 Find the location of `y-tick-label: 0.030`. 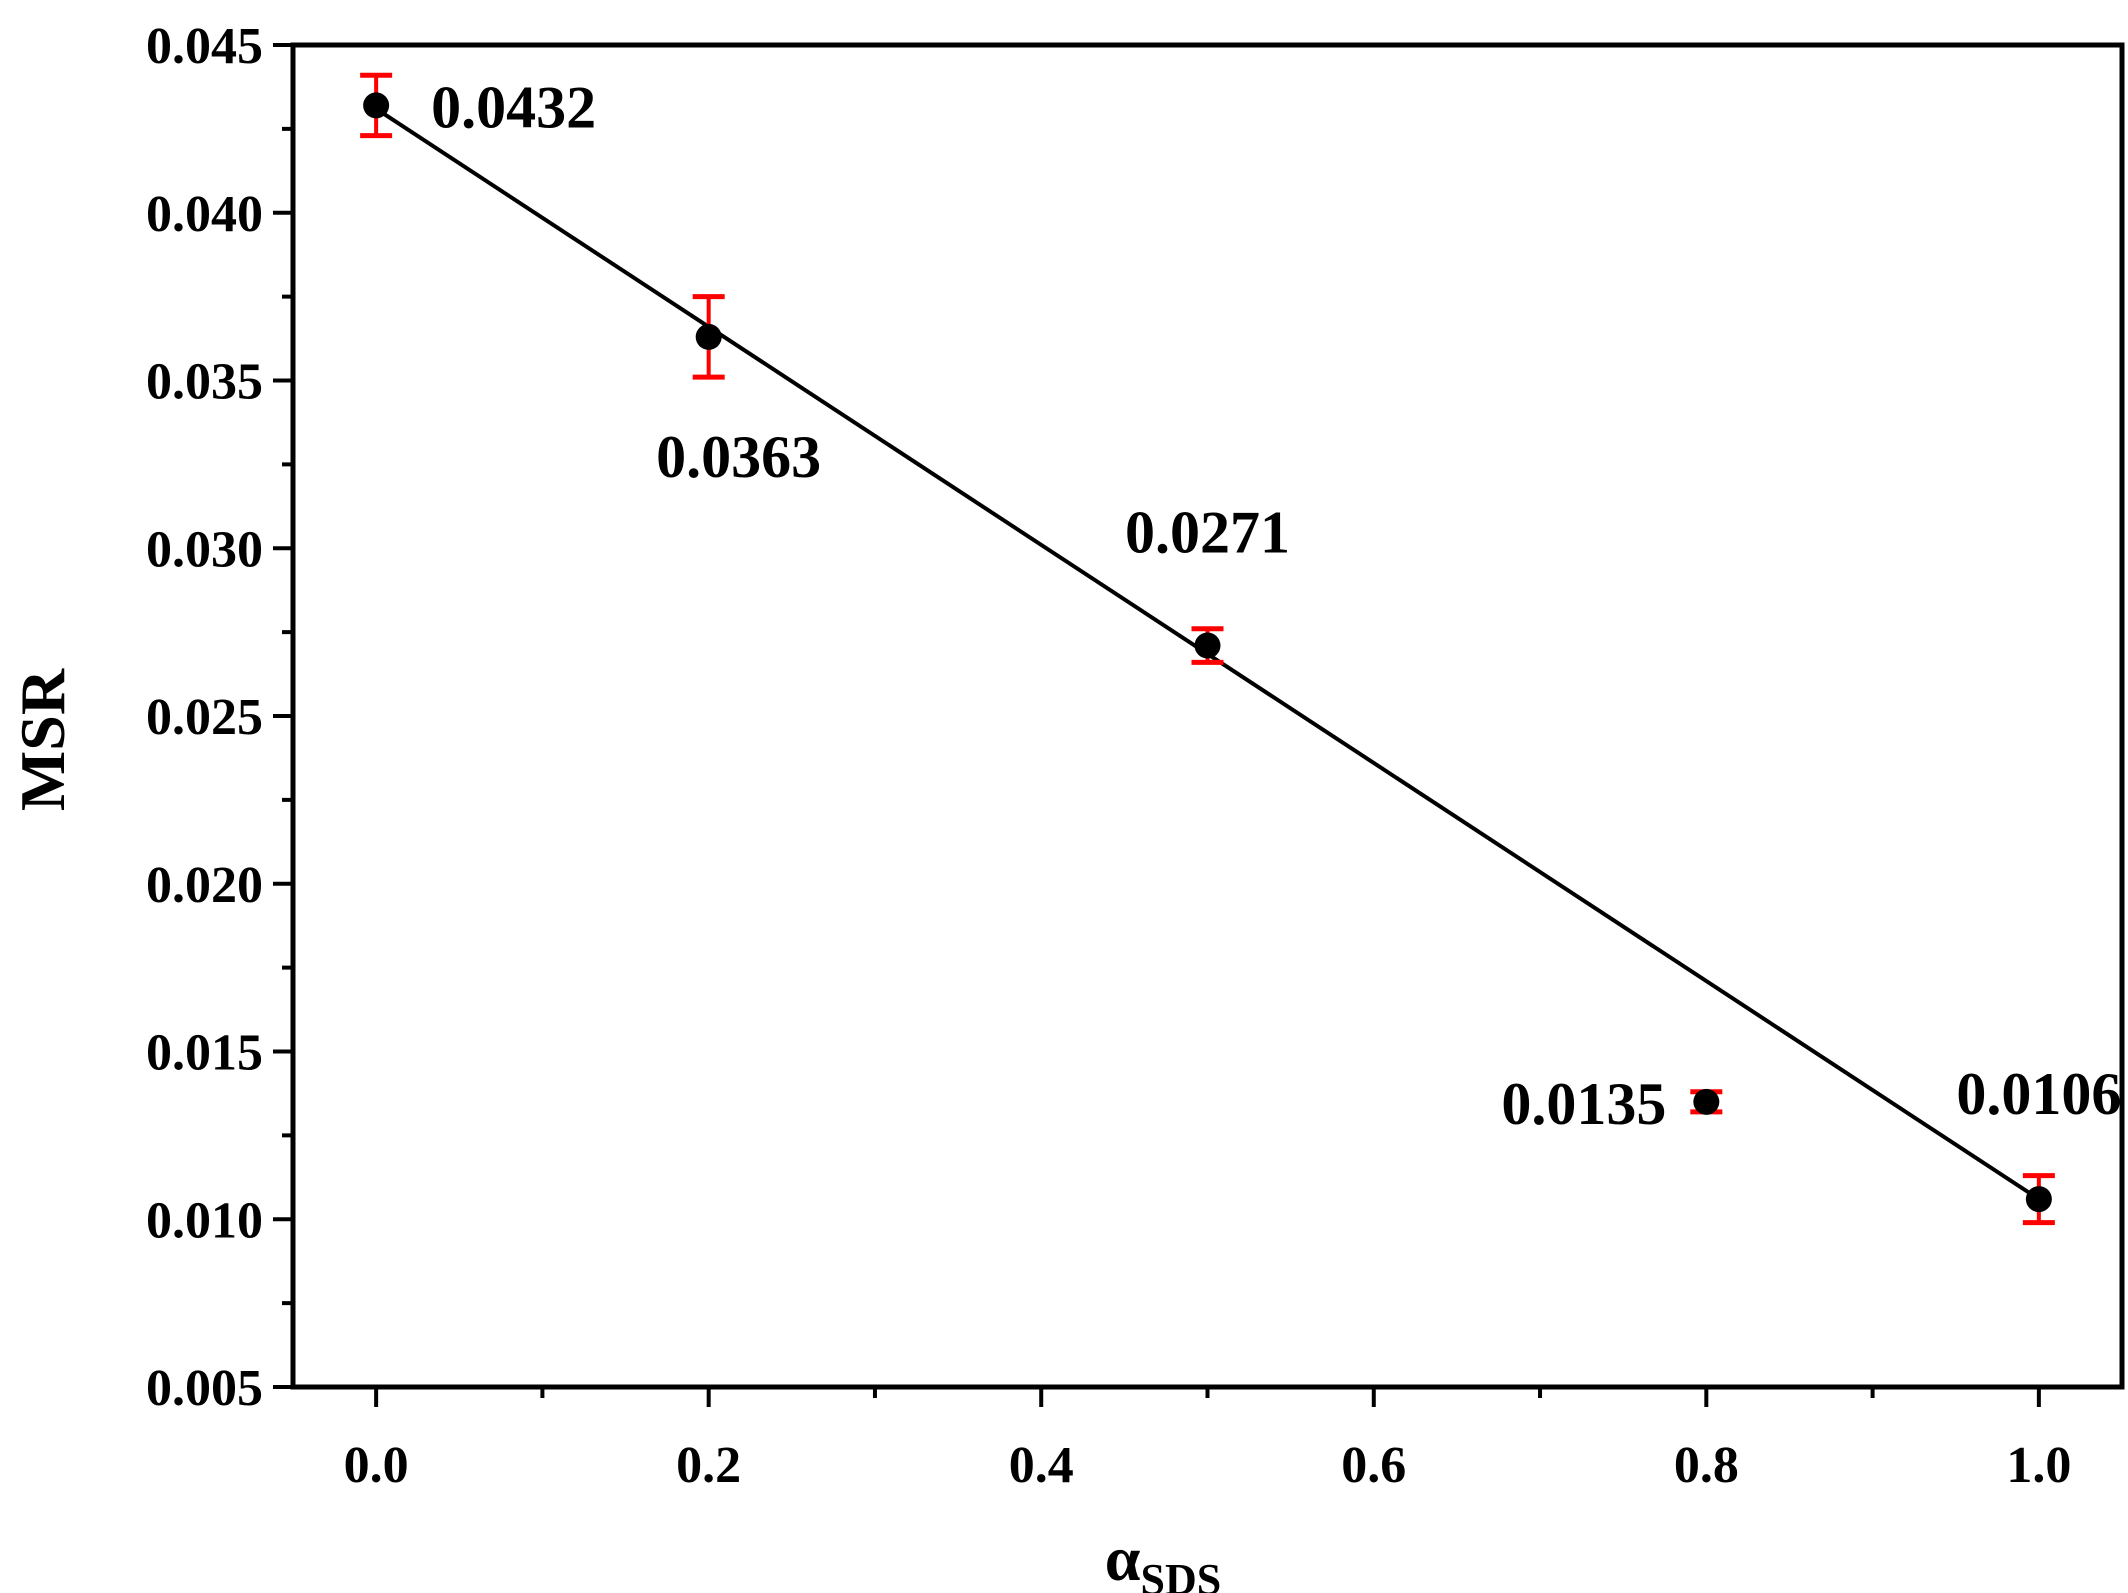

y-tick-label: 0.030 is located at coordinates (204, 549).